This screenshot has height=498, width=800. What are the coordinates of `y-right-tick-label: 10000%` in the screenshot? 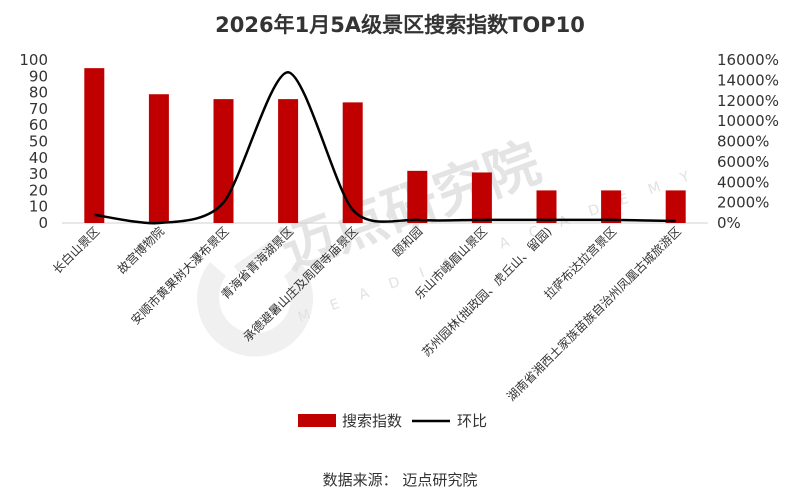 It's located at (748, 121).